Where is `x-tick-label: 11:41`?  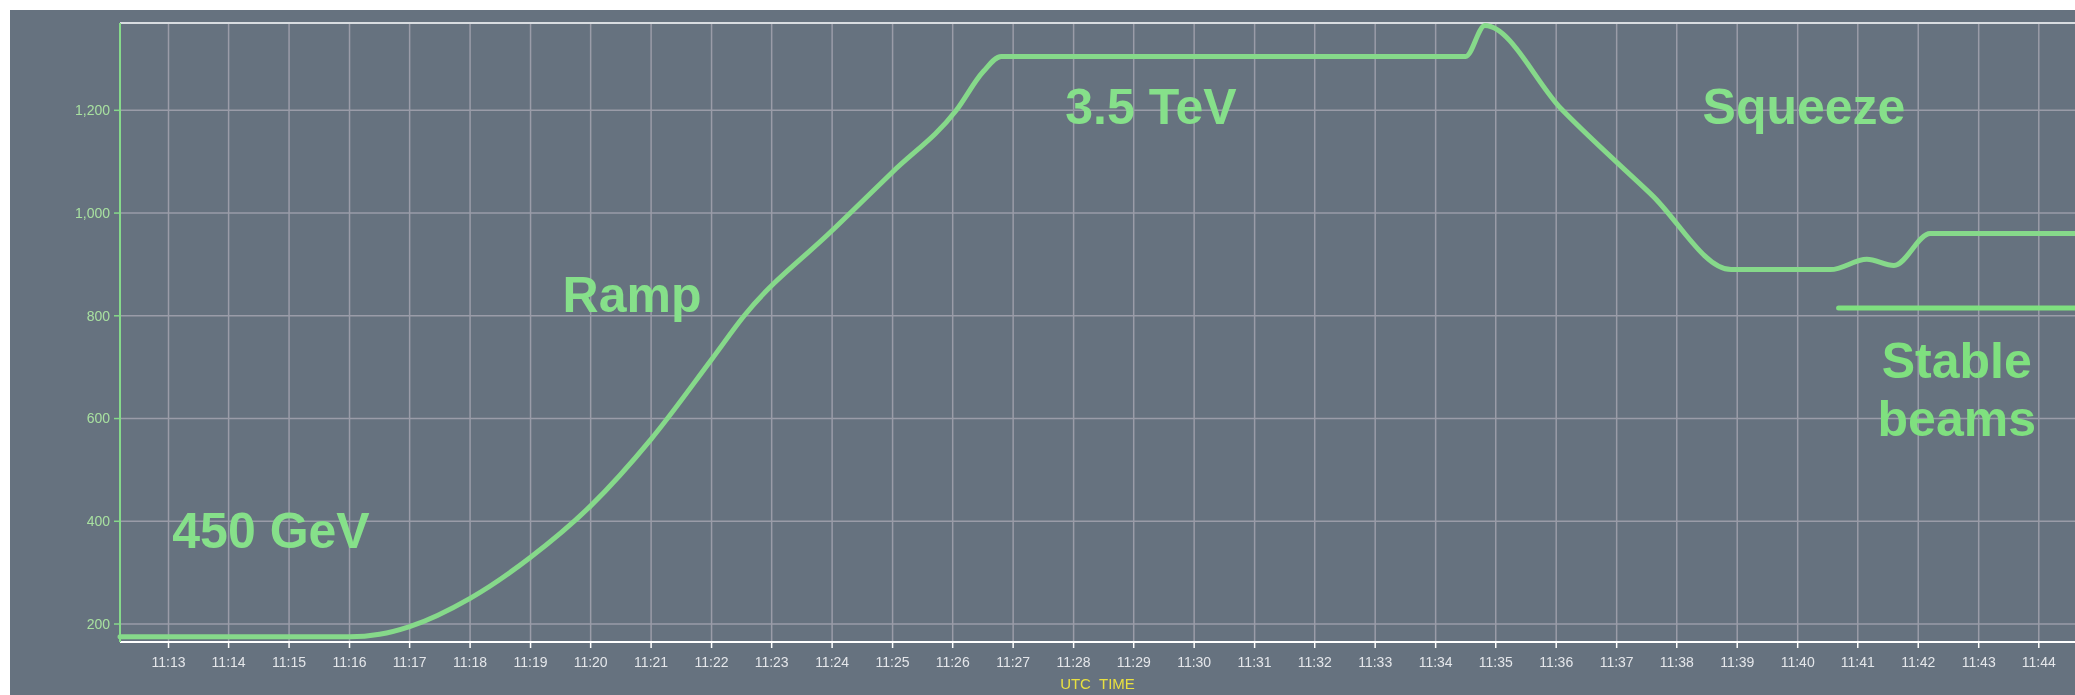
x-tick-label: 11:41 is located at coordinates (1857, 662).